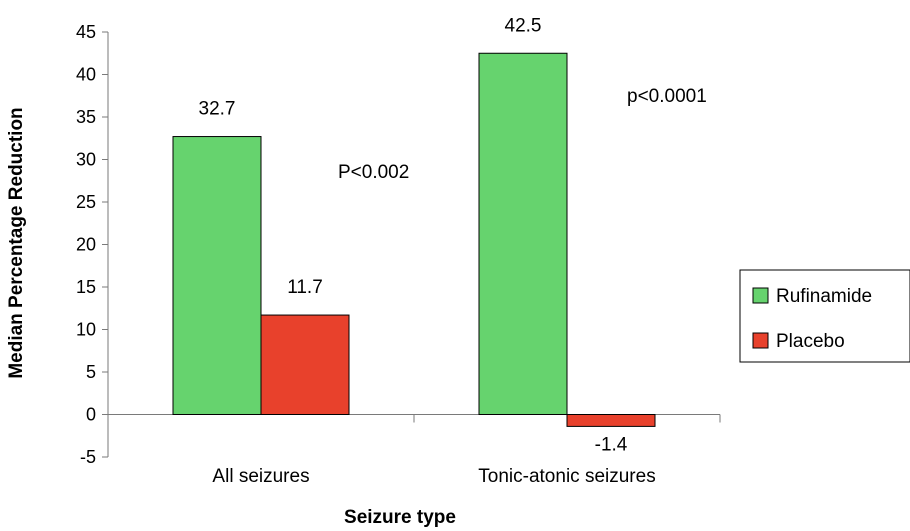  Describe the element at coordinates (400, 517) in the screenshot. I see `x-axis-title: Seizure type` at that location.